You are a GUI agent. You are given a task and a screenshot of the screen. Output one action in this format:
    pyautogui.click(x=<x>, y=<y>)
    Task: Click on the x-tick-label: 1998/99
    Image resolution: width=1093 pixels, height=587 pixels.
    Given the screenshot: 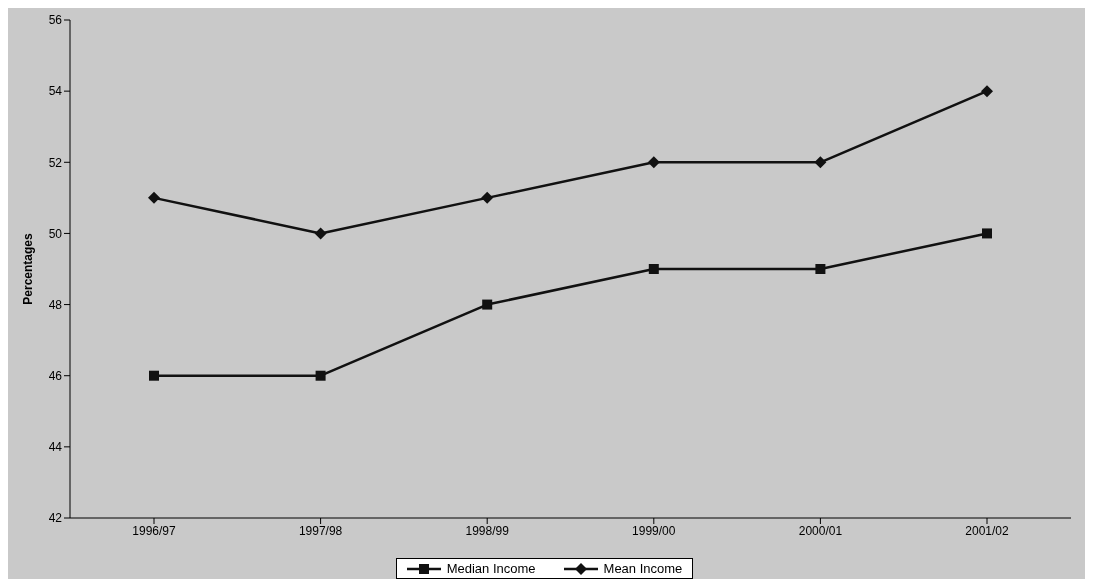 What is the action you would take?
    pyautogui.click(x=487, y=530)
    